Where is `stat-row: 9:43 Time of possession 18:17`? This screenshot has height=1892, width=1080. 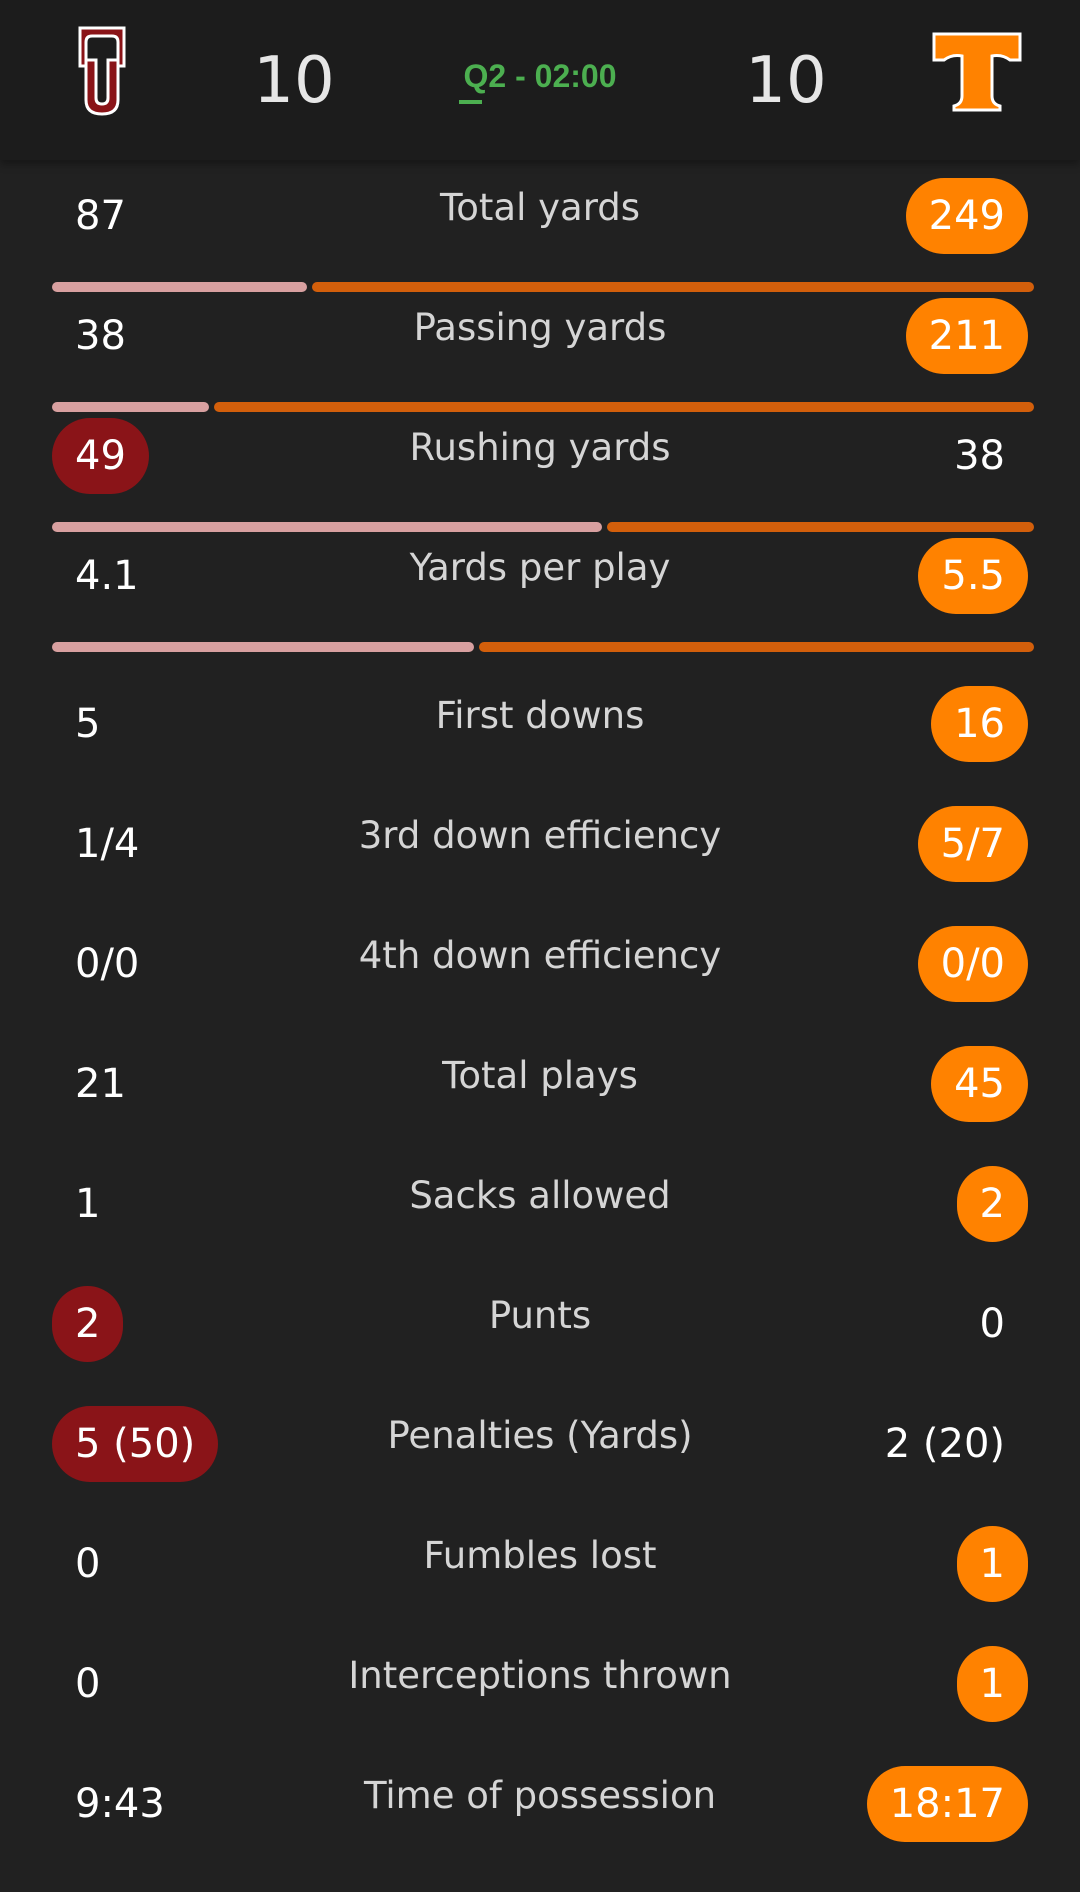 stat-row: 9:43 Time of possession 18:17 is located at coordinates (540, 1796).